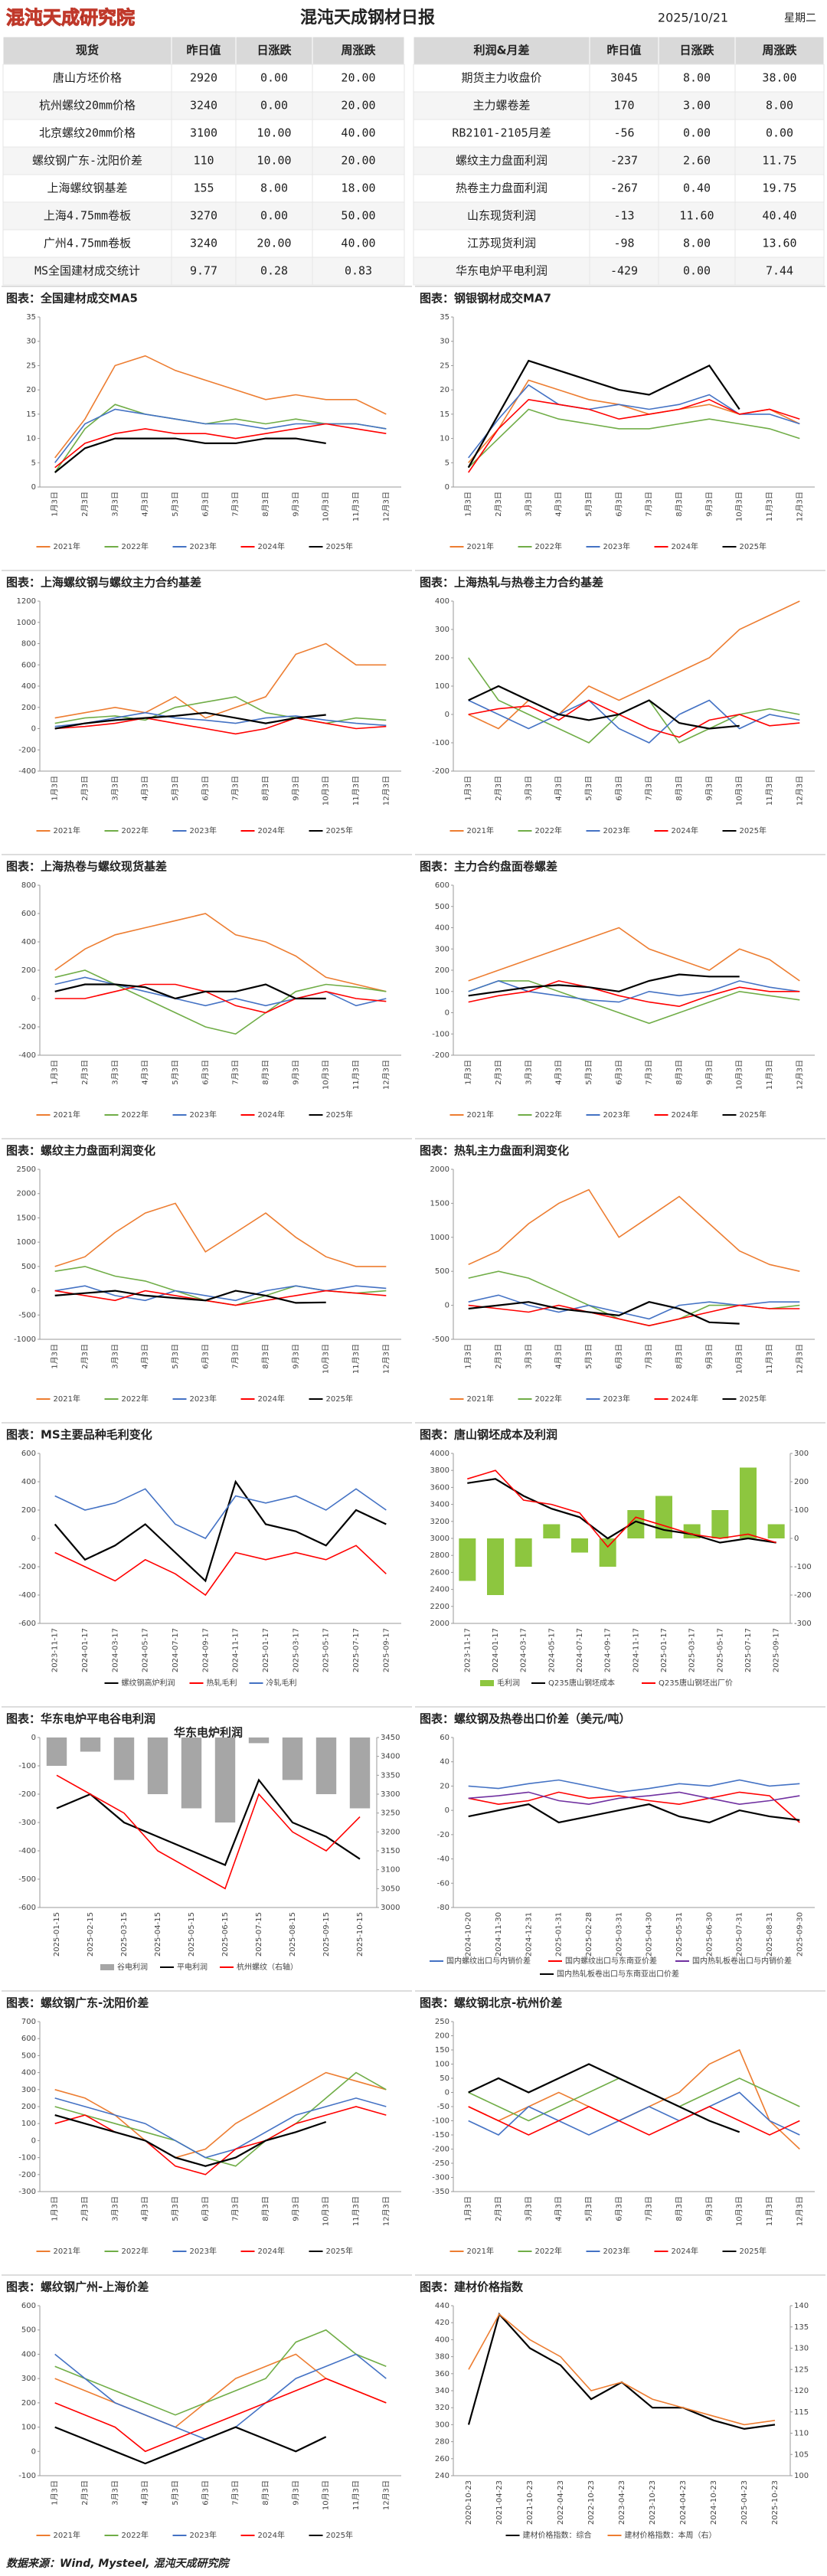 The width and height of the screenshot is (827, 2576). What do you see at coordinates (208, 1733) in the screenshot?
I see `inner-title: 华东电炉利润` at bounding box center [208, 1733].